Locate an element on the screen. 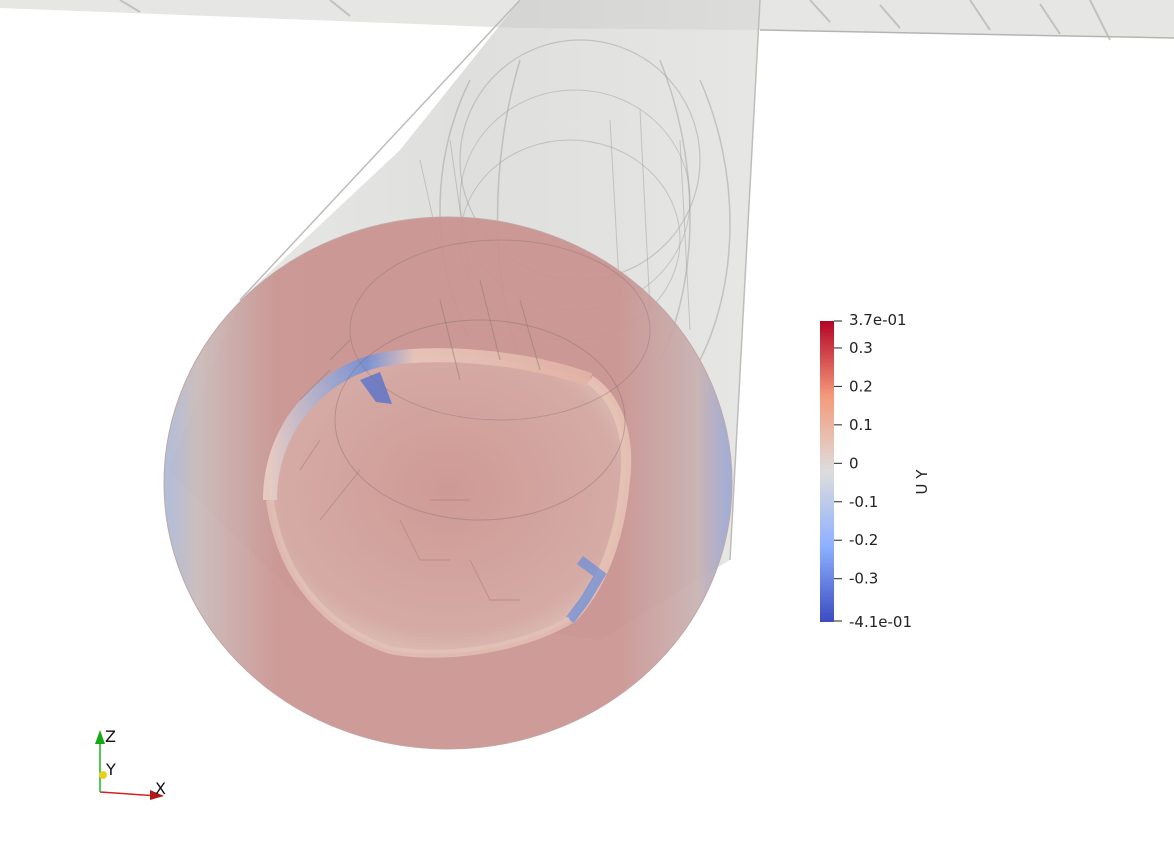  y-axis-label: Y is located at coordinates (110, 769).